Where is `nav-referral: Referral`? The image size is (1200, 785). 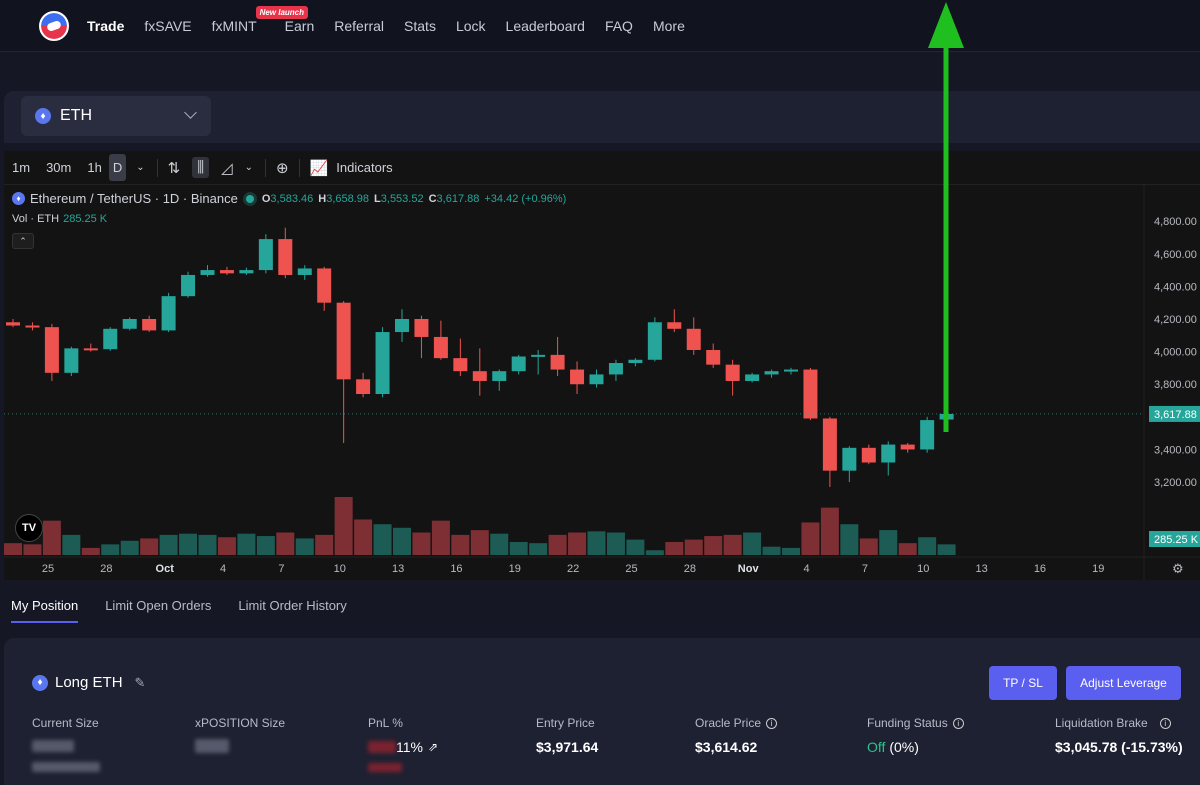 nav-referral: Referral is located at coordinates (359, 25).